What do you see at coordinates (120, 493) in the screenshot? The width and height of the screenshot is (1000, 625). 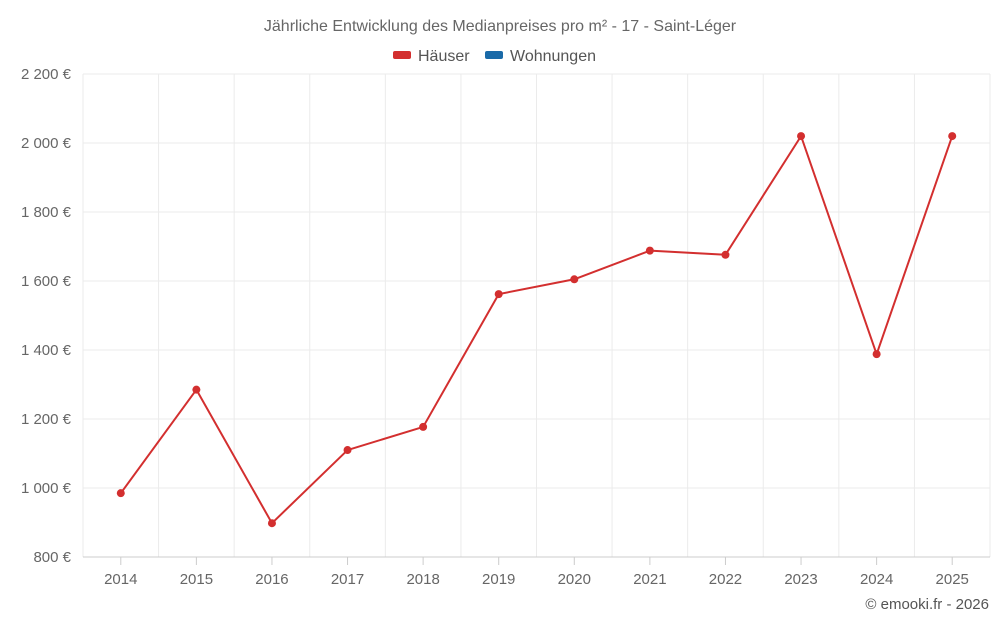 I see `data-point-2014` at bounding box center [120, 493].